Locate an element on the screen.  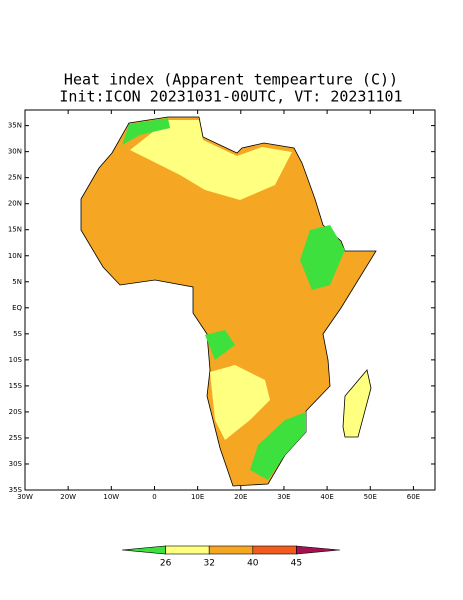
lat-tick-label: 15S is located at coordinates (16, 386).